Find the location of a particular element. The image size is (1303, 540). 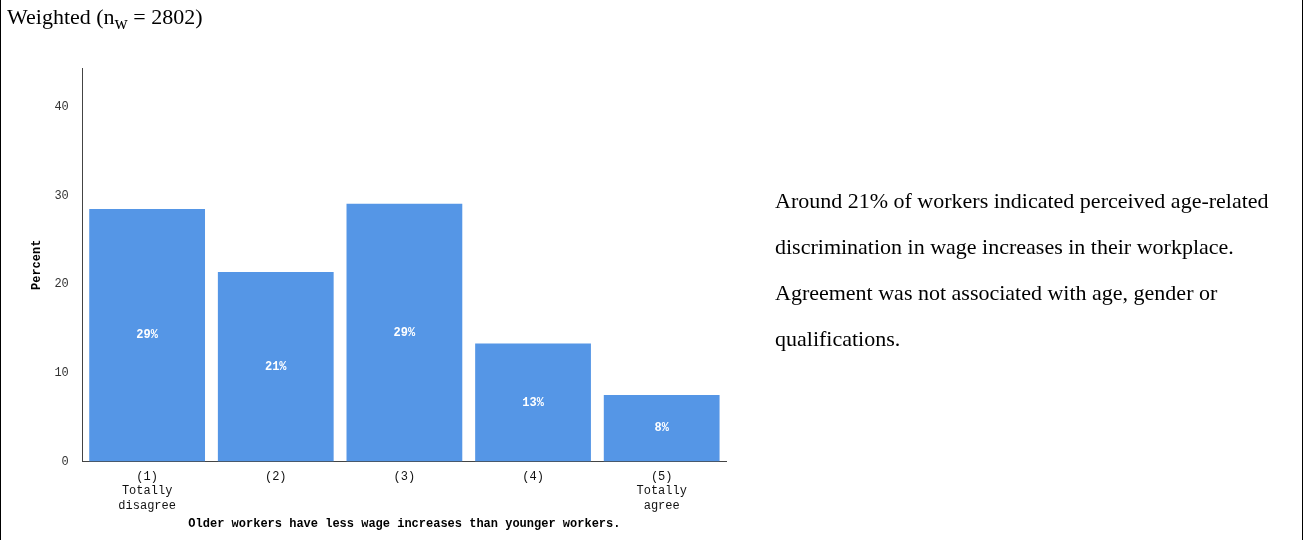

x-tick-label: (5) Totally agree is located at coordinates (661, 491).